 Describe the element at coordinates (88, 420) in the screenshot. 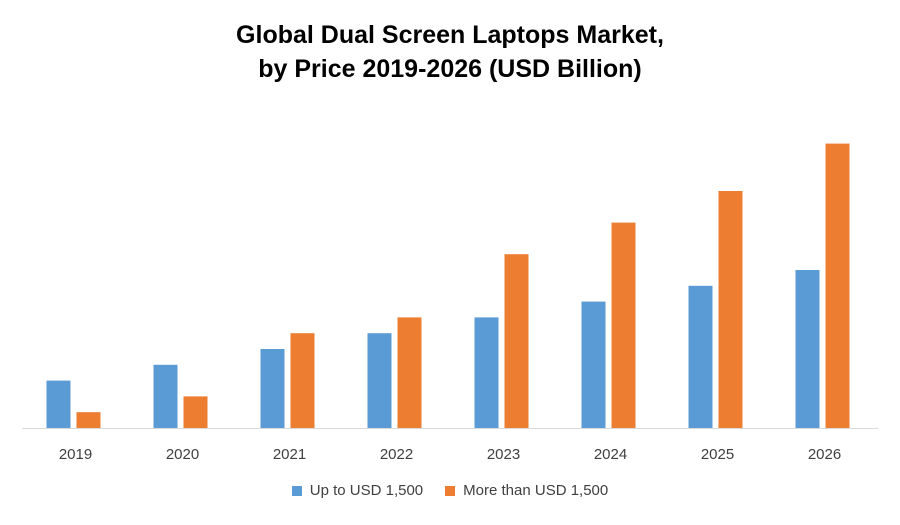

I see `bar-more-than-1500-2019` at that location.